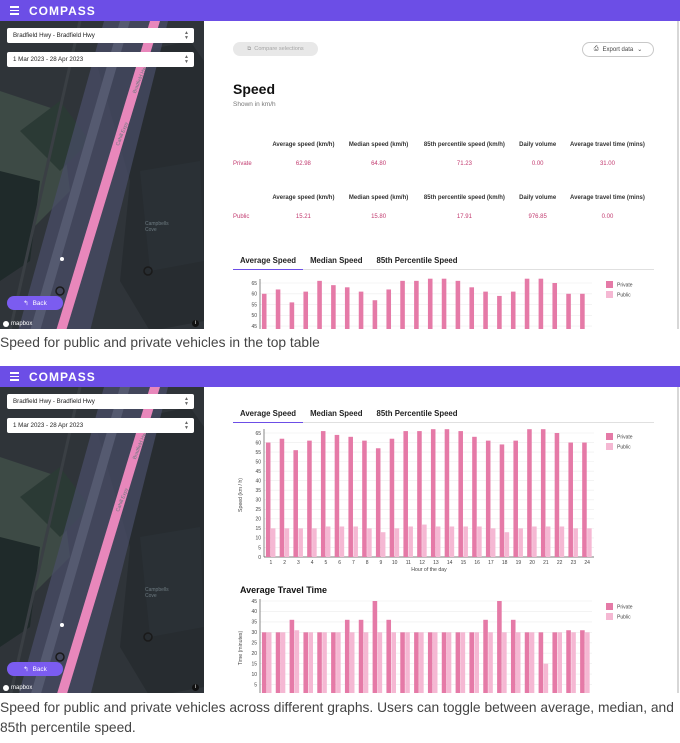 Image resolution: width=680 pixels, height=743 pixels. Describe the element at coordinates (254, 664) in the screenshot. I see `y-tick-label: 15` at that location.